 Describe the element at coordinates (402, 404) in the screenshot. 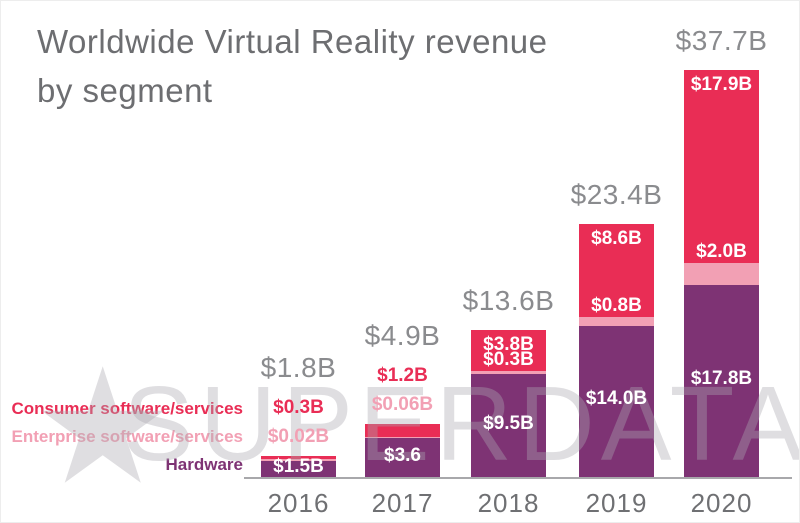

I see `value-label-enterprise-2017: $0.06B` at that location.